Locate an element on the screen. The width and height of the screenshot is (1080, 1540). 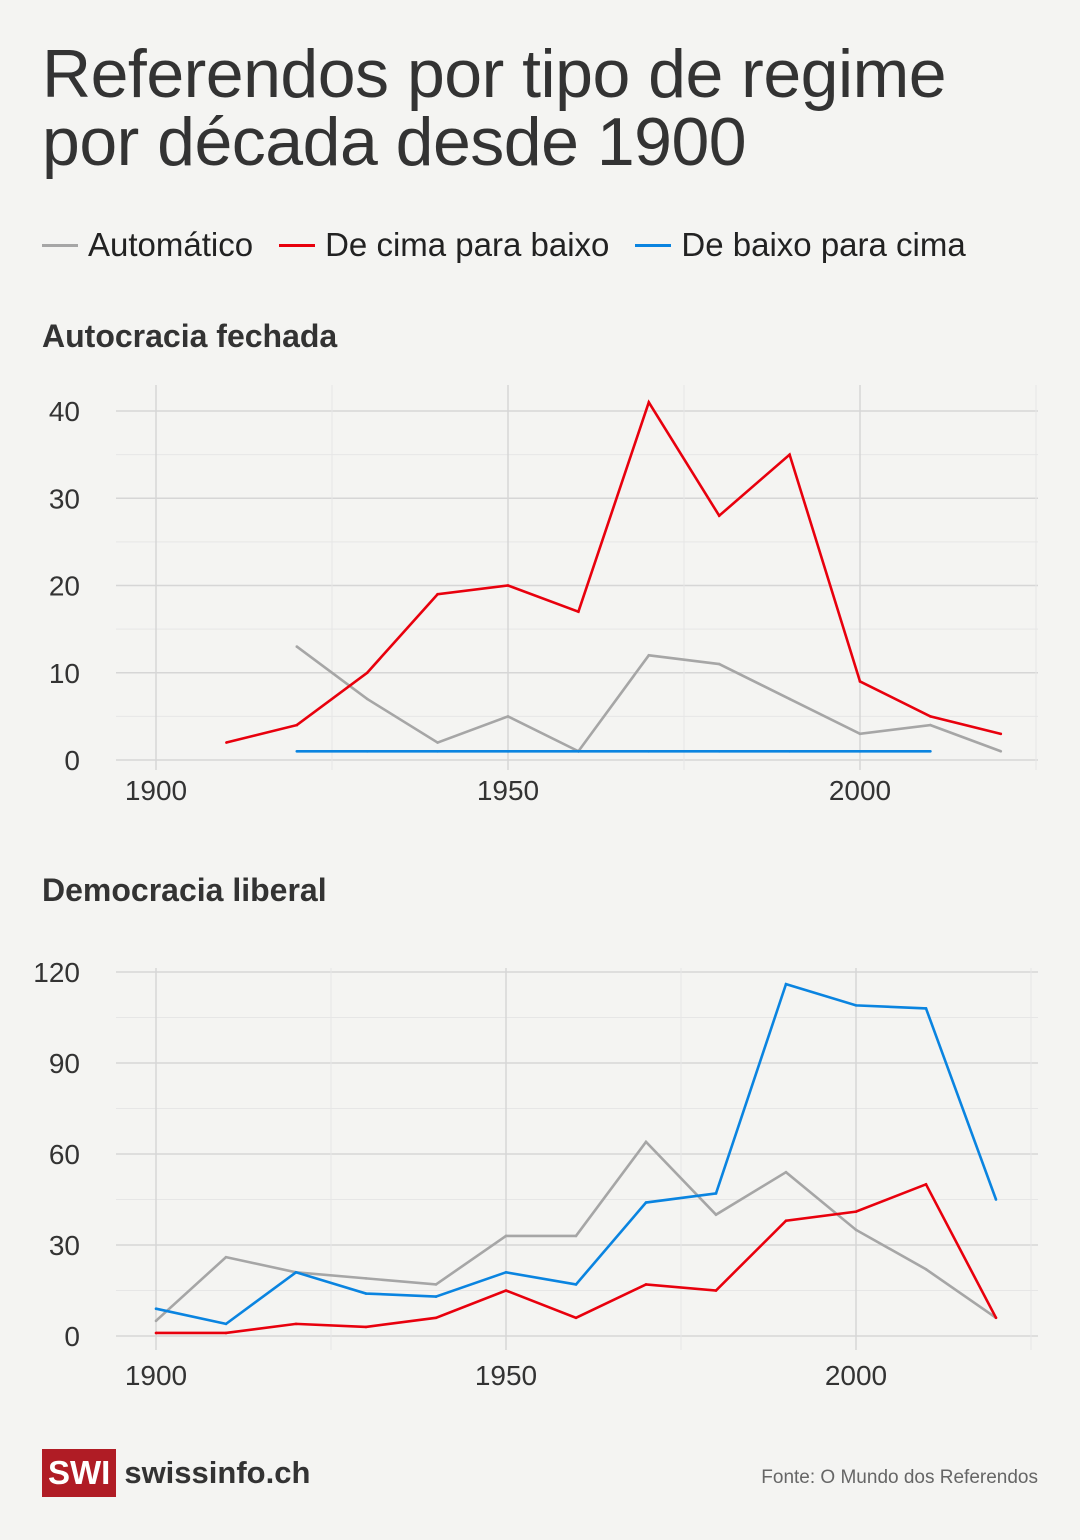
series-line-automatico is located at coordinates (576, 1230).